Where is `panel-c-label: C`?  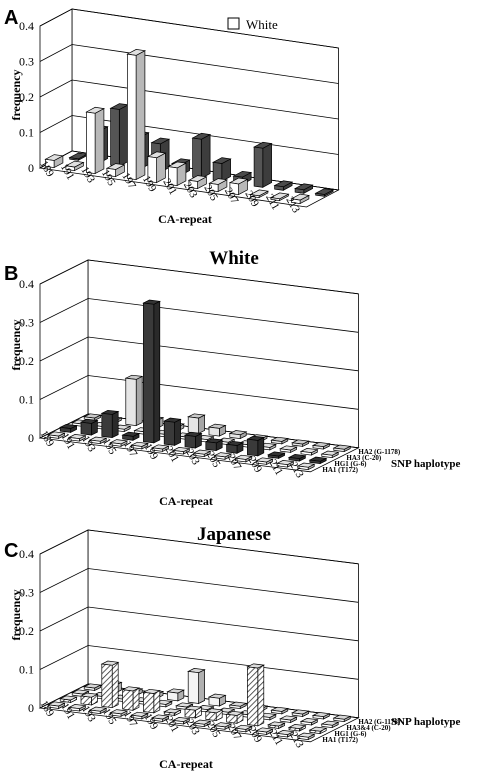 panel-c-label: C is located at coordinates (11, 551).